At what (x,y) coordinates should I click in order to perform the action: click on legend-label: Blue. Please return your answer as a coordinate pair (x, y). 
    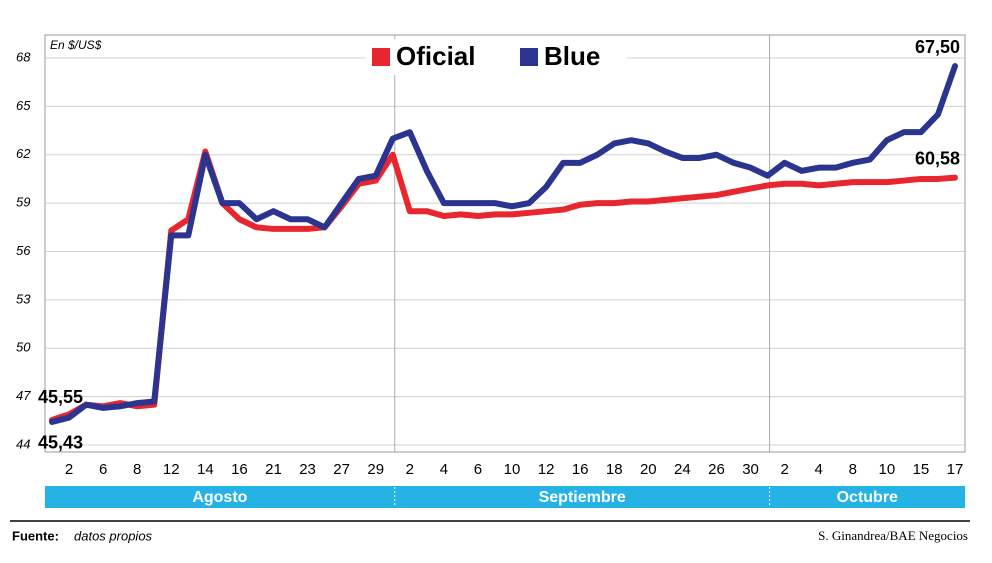
    Looking at the image, I should click on (572, 56).